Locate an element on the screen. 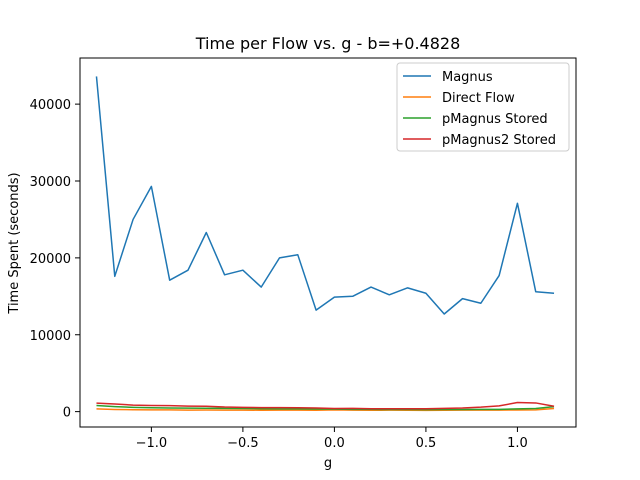 This screenshot has width=640, height=480. legend-label: pMagnus Stored is located at coordinates (495, 119).